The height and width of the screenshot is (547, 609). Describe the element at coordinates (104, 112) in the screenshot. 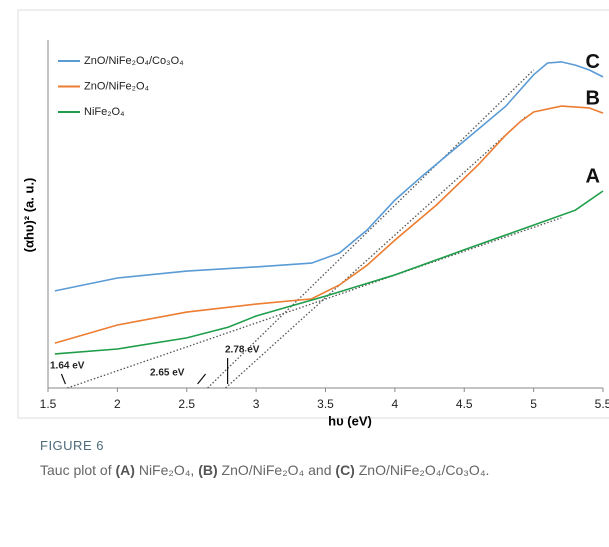

I see `legend-label: NiFe₂O₄` at that location.